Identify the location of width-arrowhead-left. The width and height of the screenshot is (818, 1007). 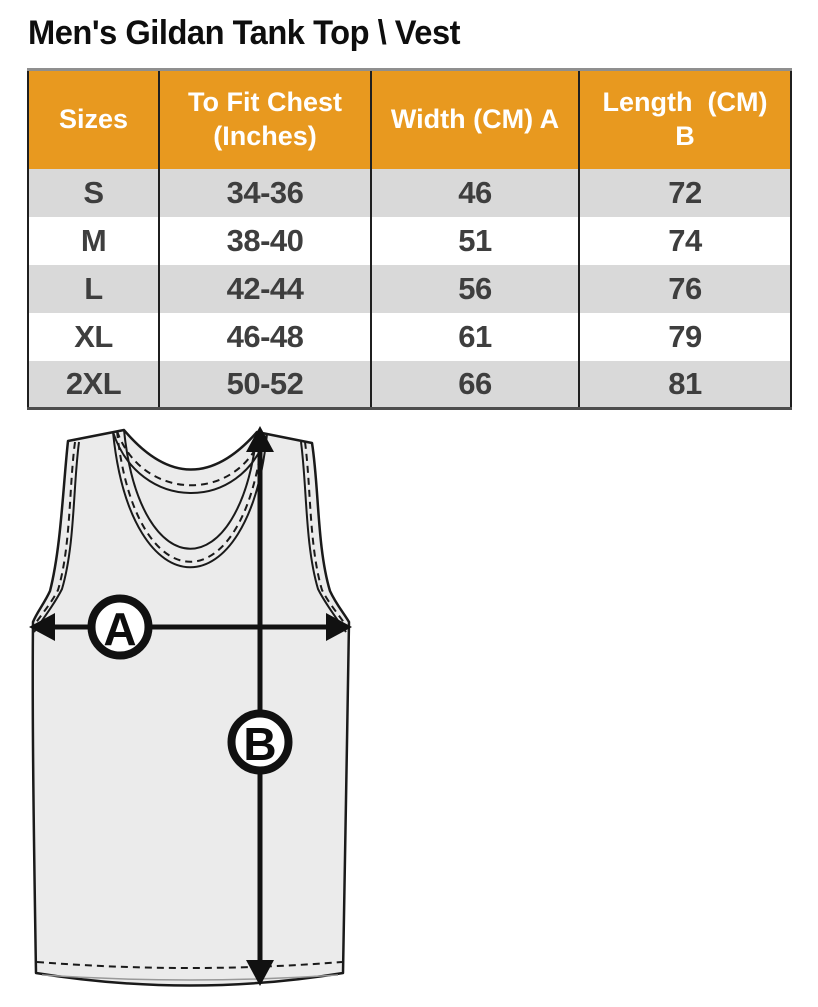
(42, 627).